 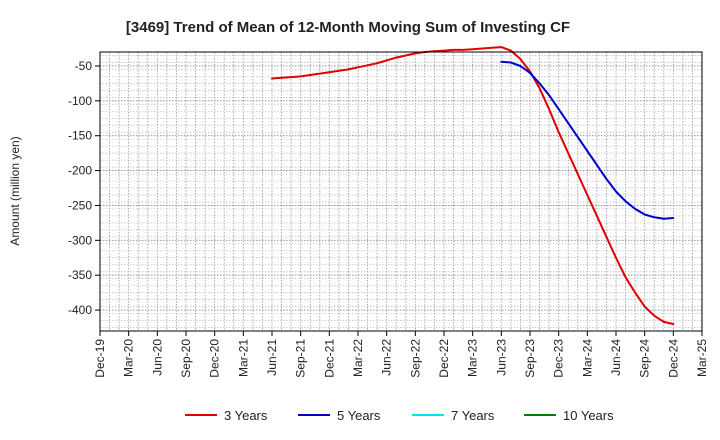 What do you see at coordinates (329, 358) in the screenshot?
I see `x-tick-label: Dec-21` at bounding box center [329, 358].